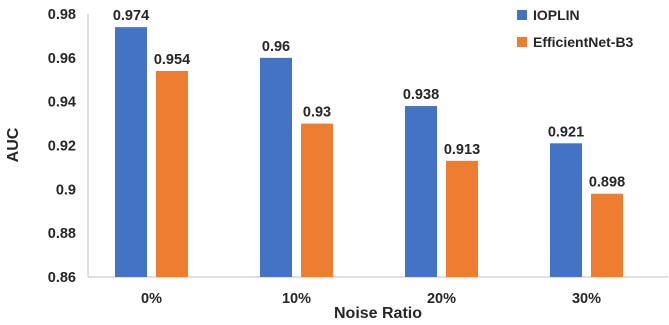 The image size is (669, 325). What do you see at coordinates (66, 190) in the screenshot?
I see `y-tick-label: 0.9` at bounding box center [66, 190].